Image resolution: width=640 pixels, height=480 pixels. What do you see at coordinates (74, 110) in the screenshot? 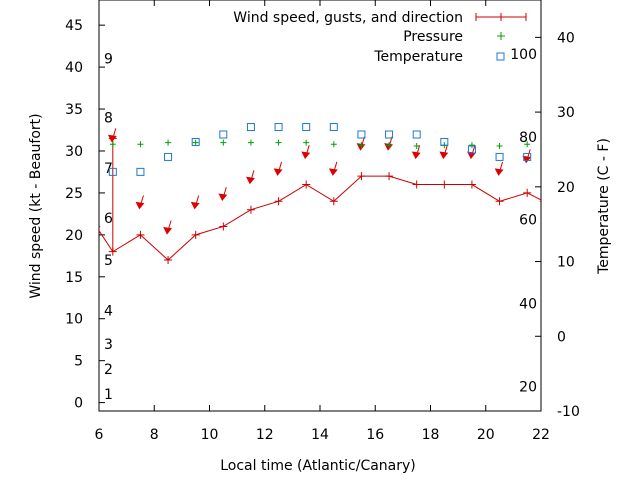
I see `y-left-tick-label: 35` at bounding box center [74, 110].